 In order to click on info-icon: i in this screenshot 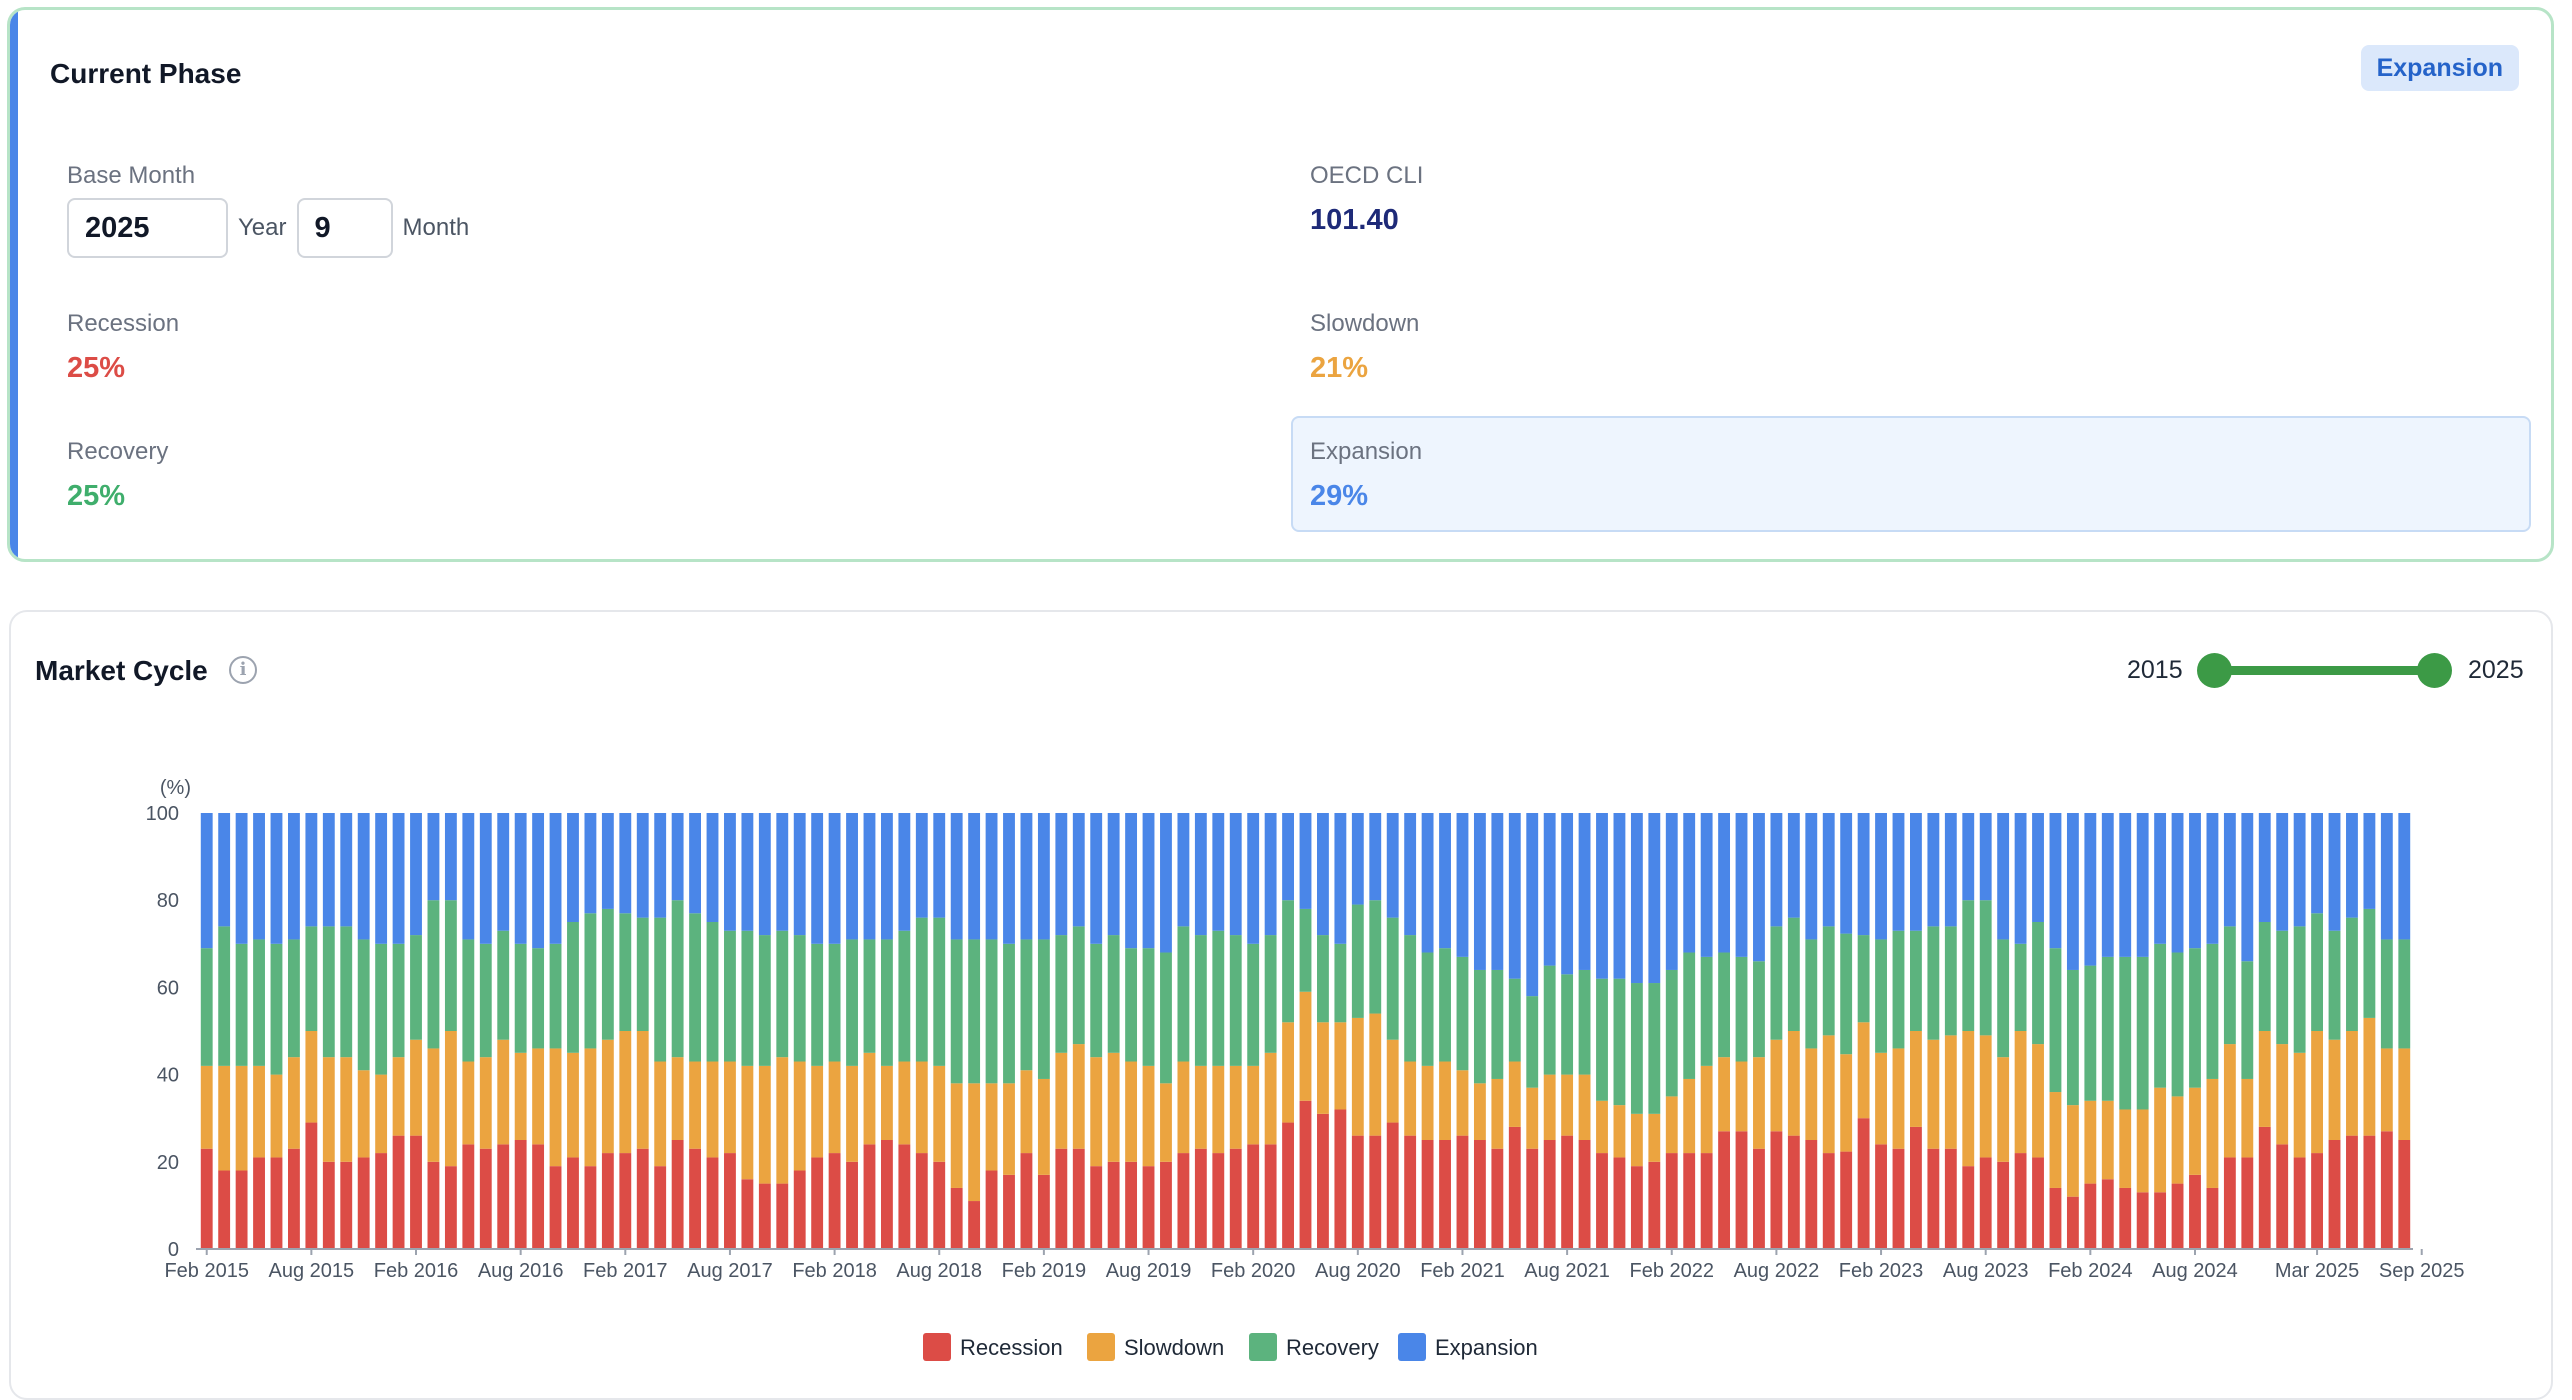, I will do `click(243, 670)`.